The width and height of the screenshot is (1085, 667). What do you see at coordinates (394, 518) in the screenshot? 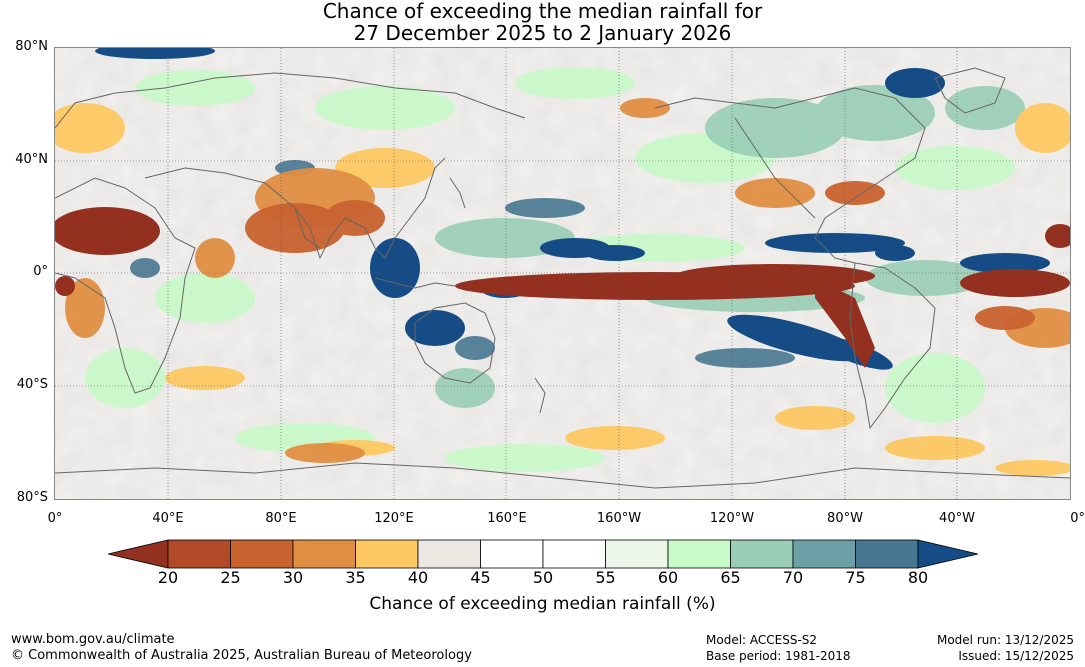
I see `lon-label-120e: 120°E` at bounding box center [394, 518].